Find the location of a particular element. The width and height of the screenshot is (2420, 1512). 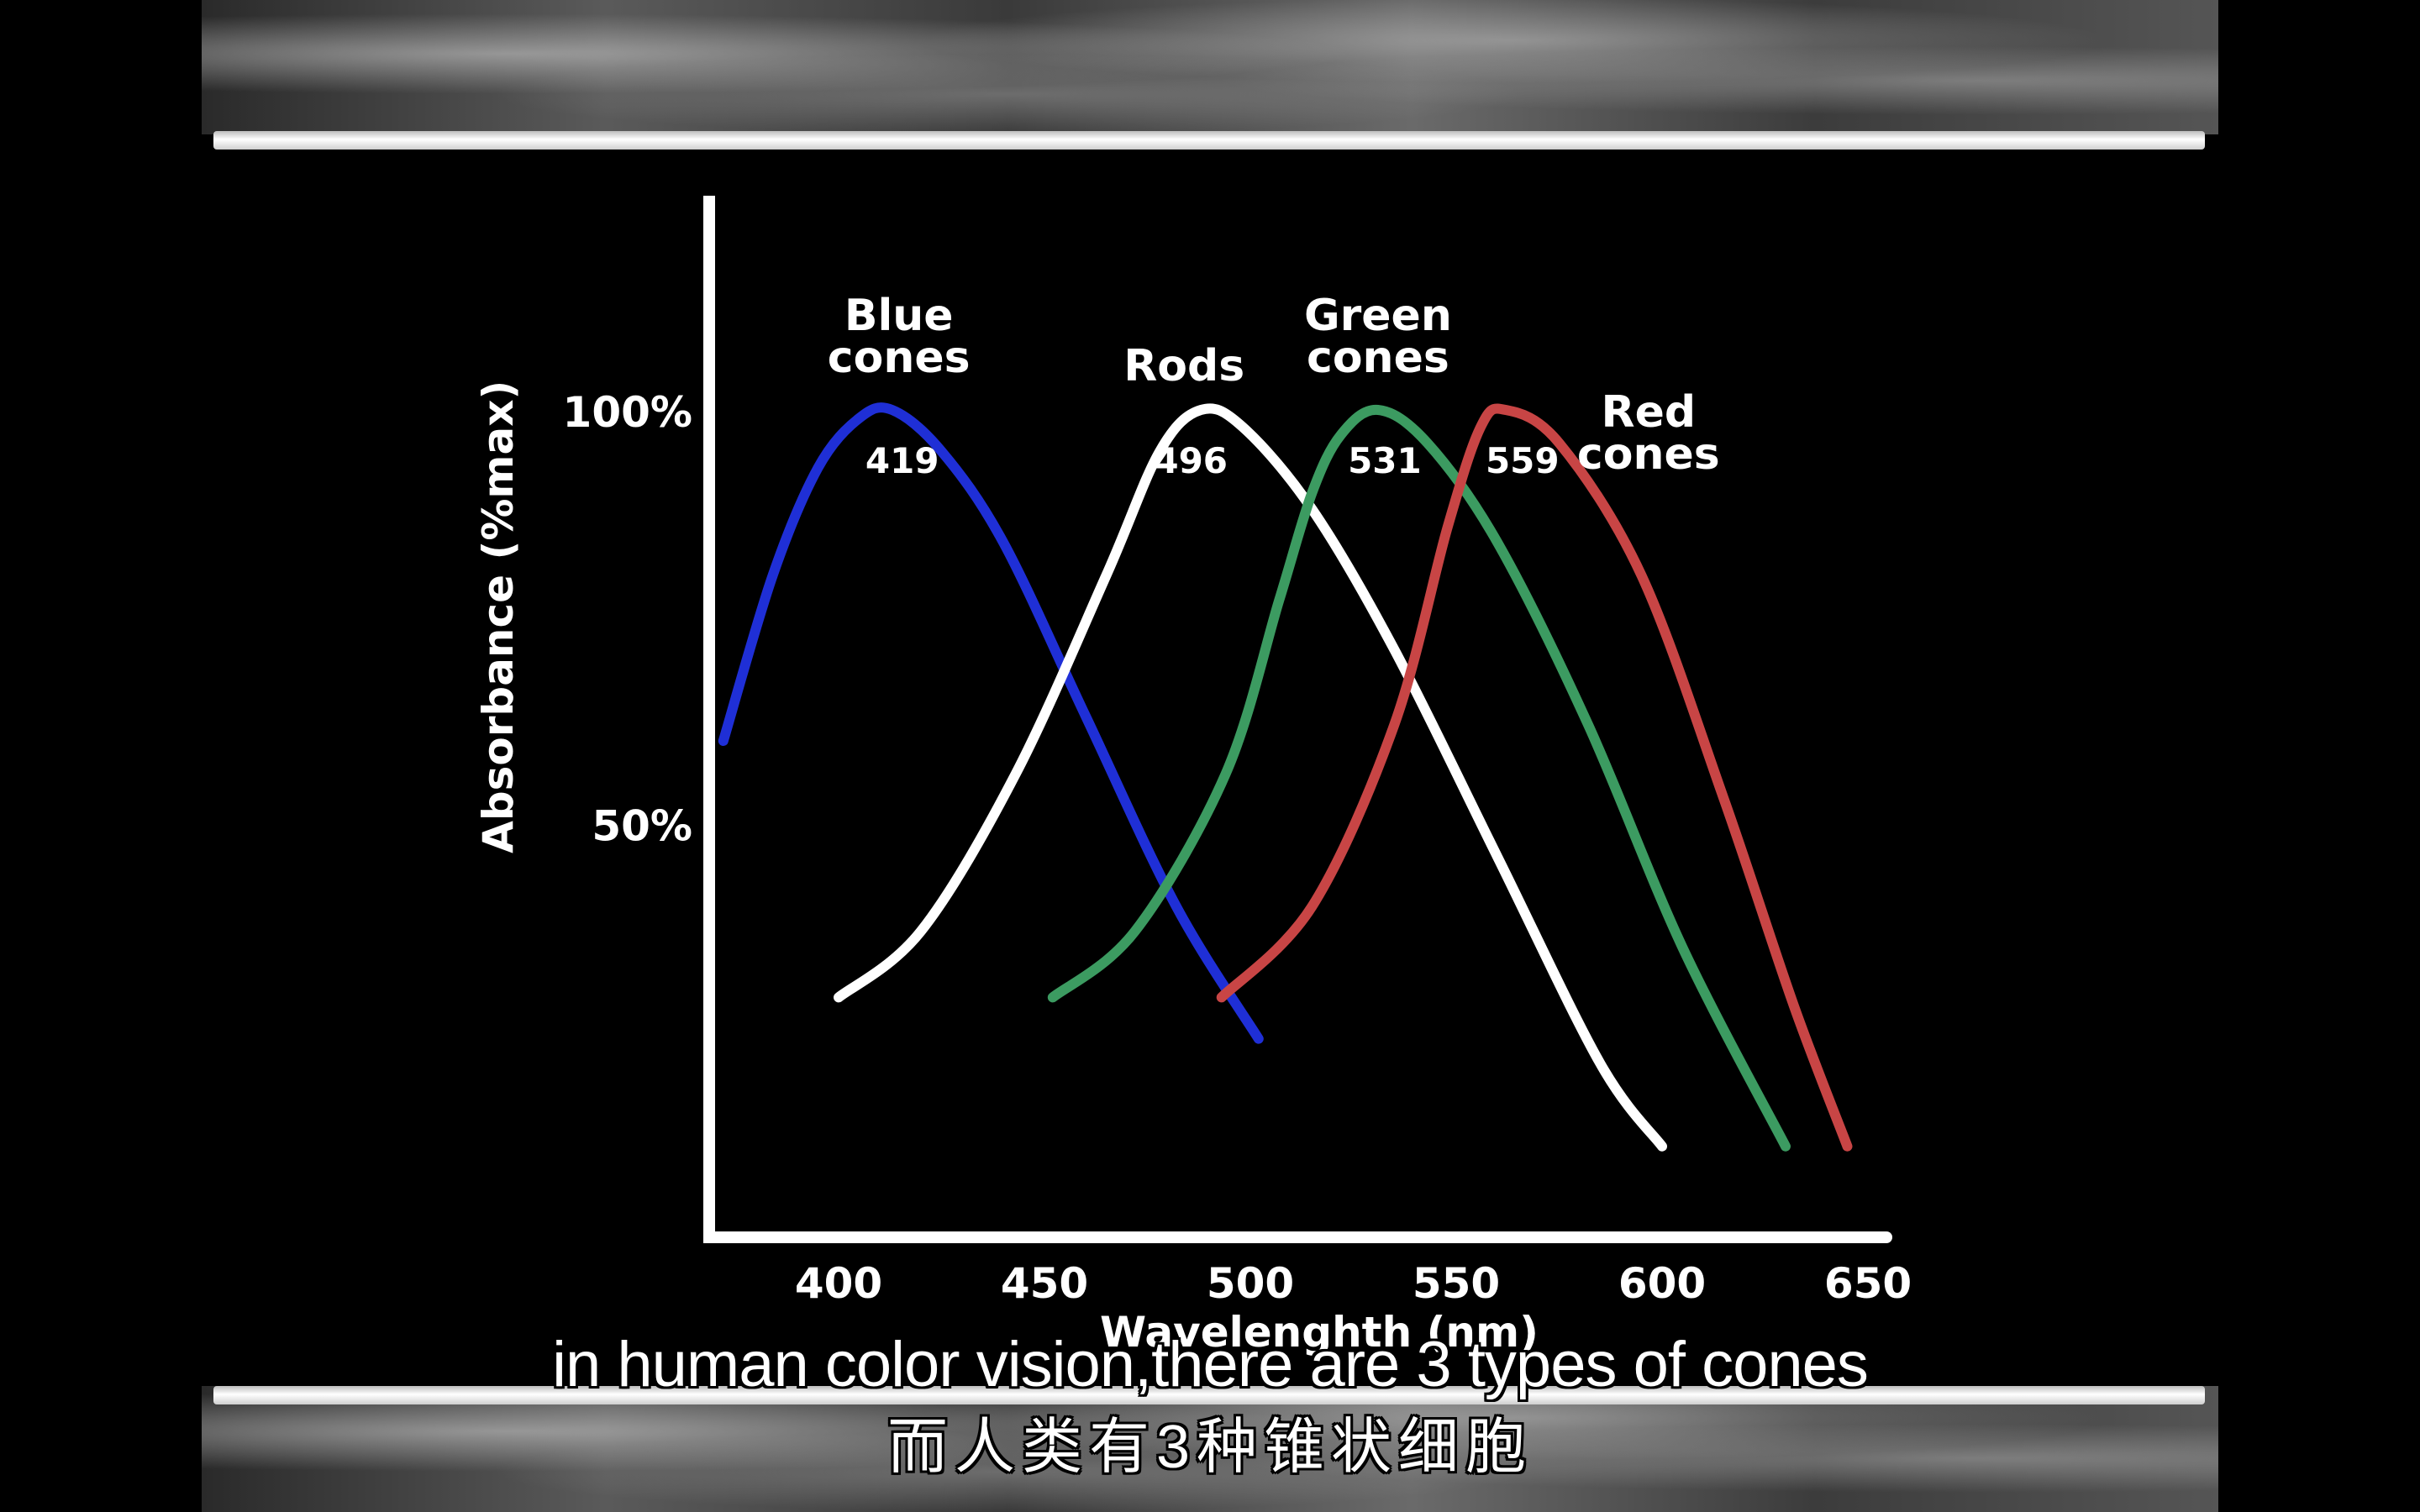

x-tick-label: 400 is located at coordinates (839, 1283).